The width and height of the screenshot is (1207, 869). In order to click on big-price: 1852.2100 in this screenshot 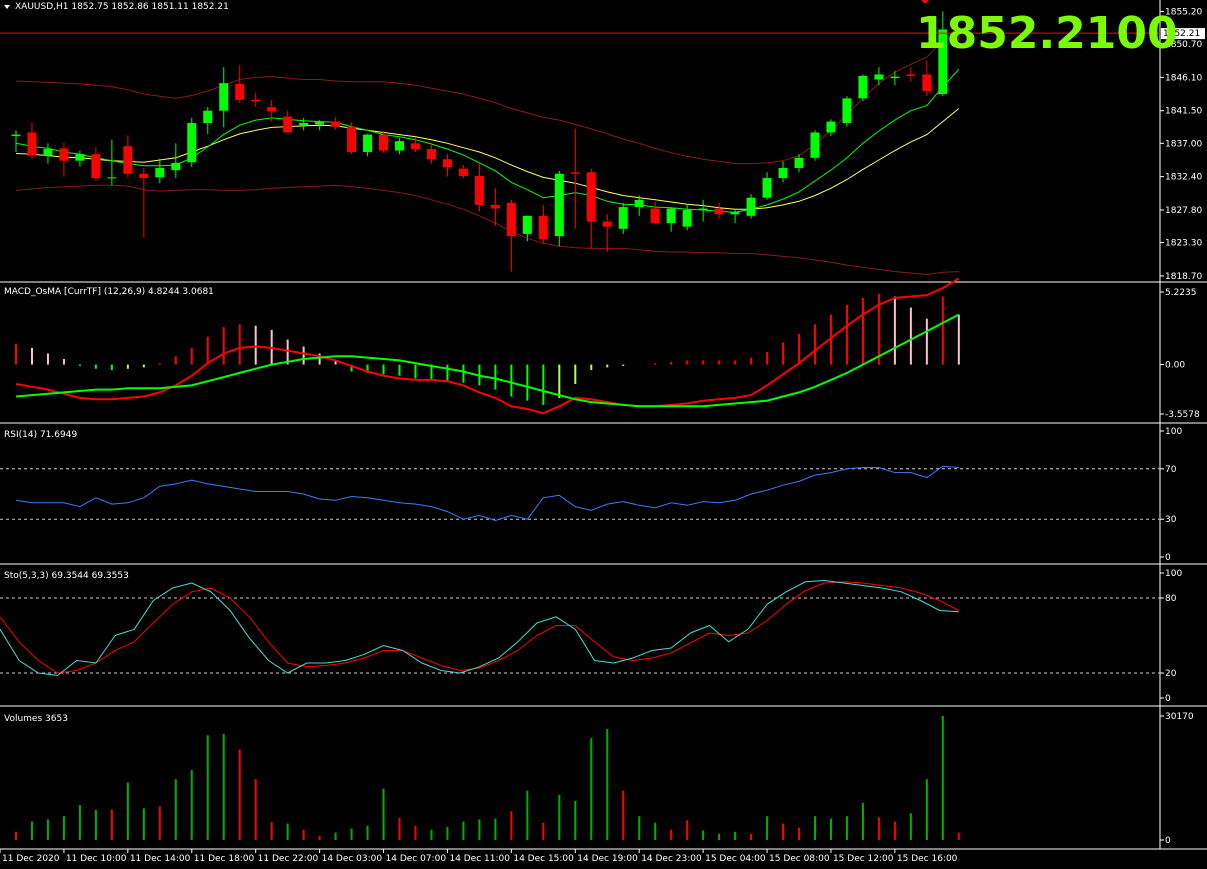, I will do `click(1047, 33)`.